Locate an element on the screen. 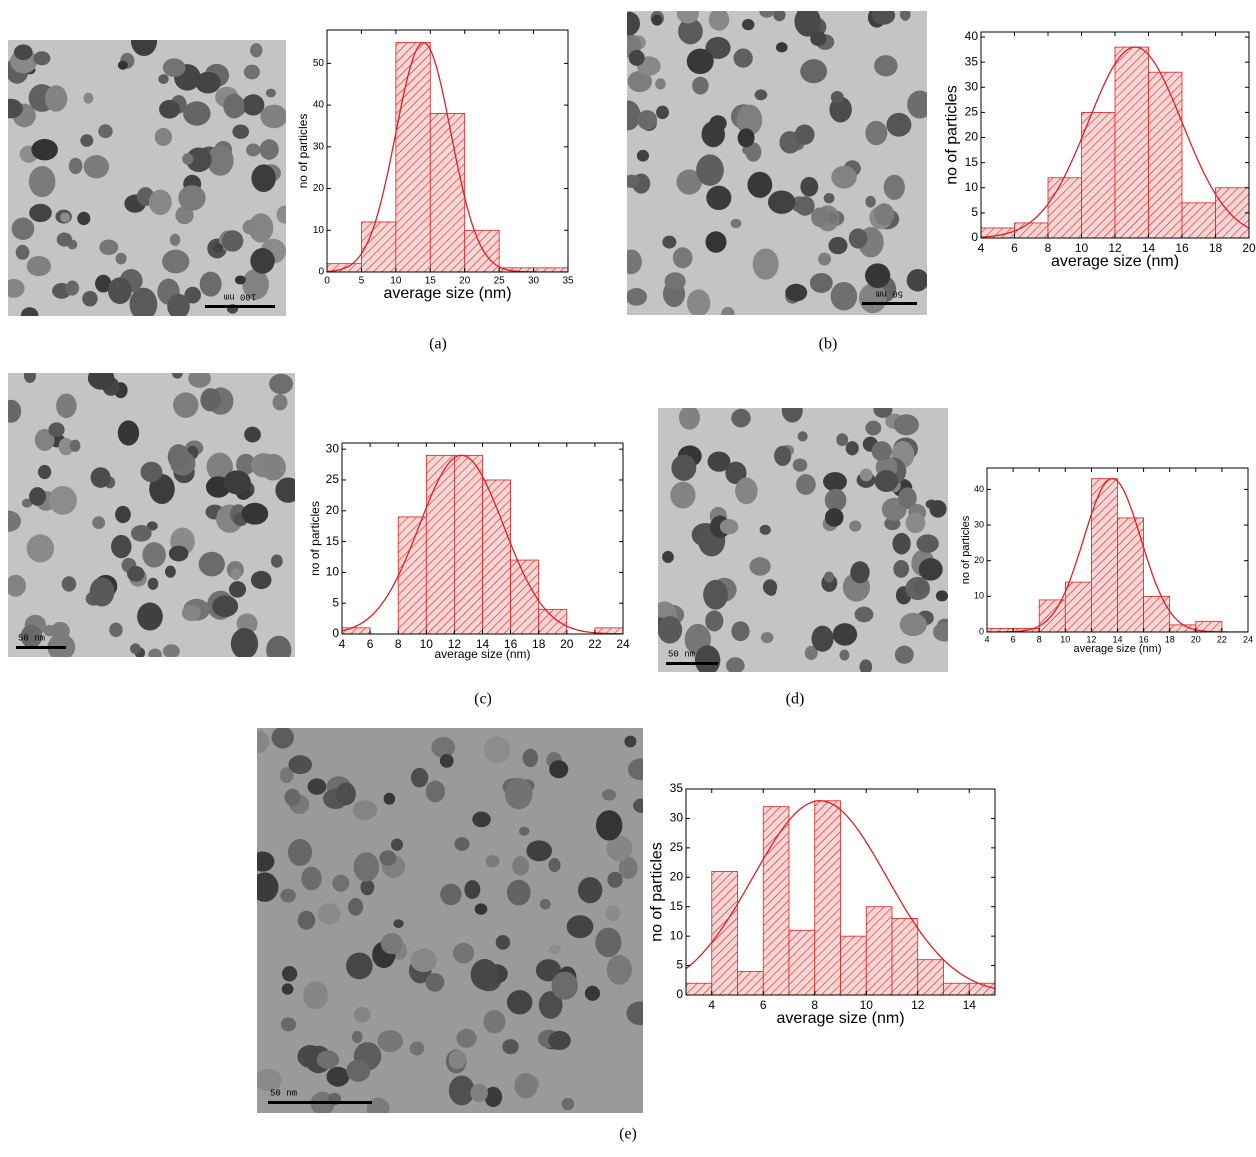 This screenshot has width=1256, height=1157. x-tick-label: 12 is located at coordinates (455, 644).